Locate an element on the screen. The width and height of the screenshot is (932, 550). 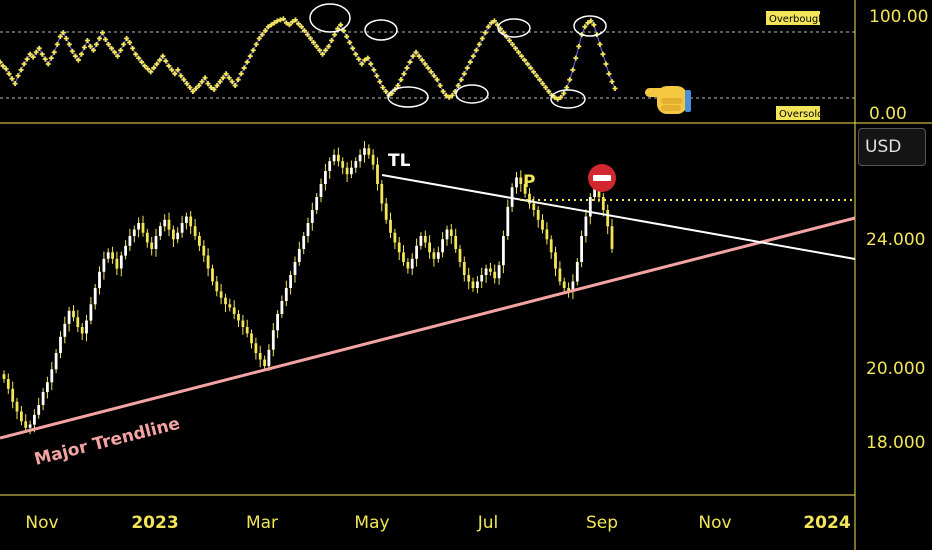
price-y-tick-20: 20.000 is located at coordinates (895, 369).